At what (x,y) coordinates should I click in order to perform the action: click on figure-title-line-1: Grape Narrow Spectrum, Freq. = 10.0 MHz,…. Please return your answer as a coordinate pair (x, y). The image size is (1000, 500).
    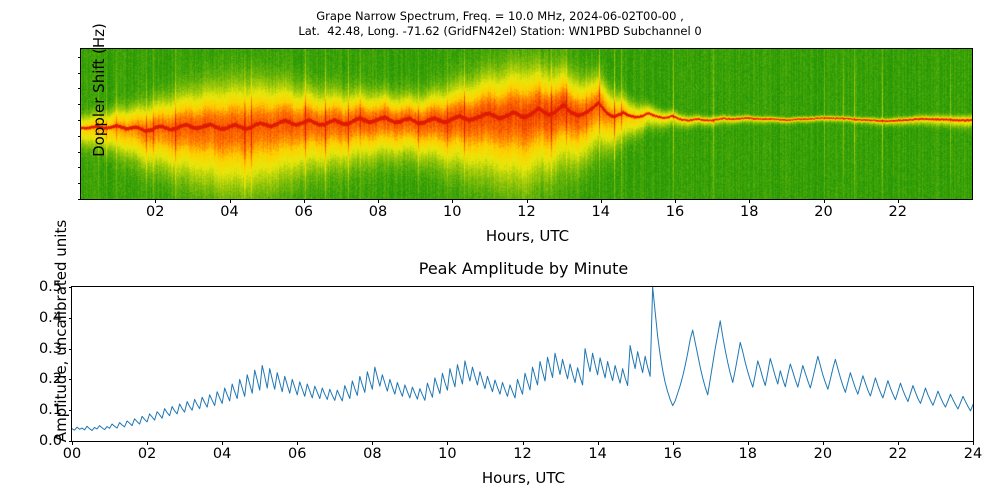
    Looking at the image, I should click on (500, 16).